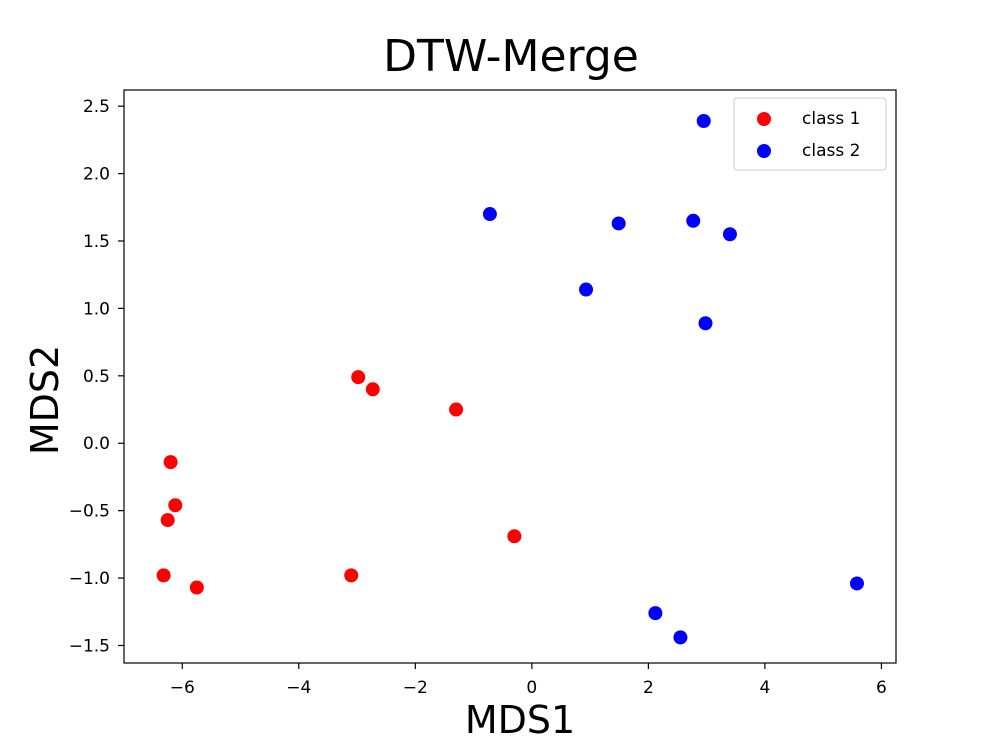 Image resolution: width=997 pixels, height=748 pixels. I want to click on x-axis-ticks: −6 −4 −2 0 2 4 6, so click(528, 680).